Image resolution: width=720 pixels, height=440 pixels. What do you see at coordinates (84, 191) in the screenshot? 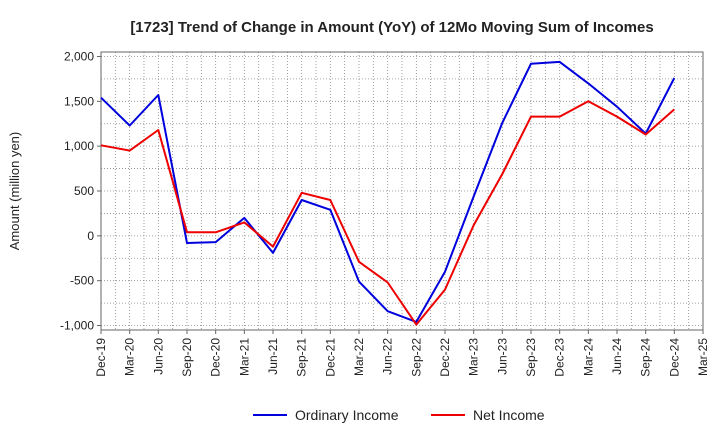
I see `y-tick-label: 500` at bounding box center [84, 191].